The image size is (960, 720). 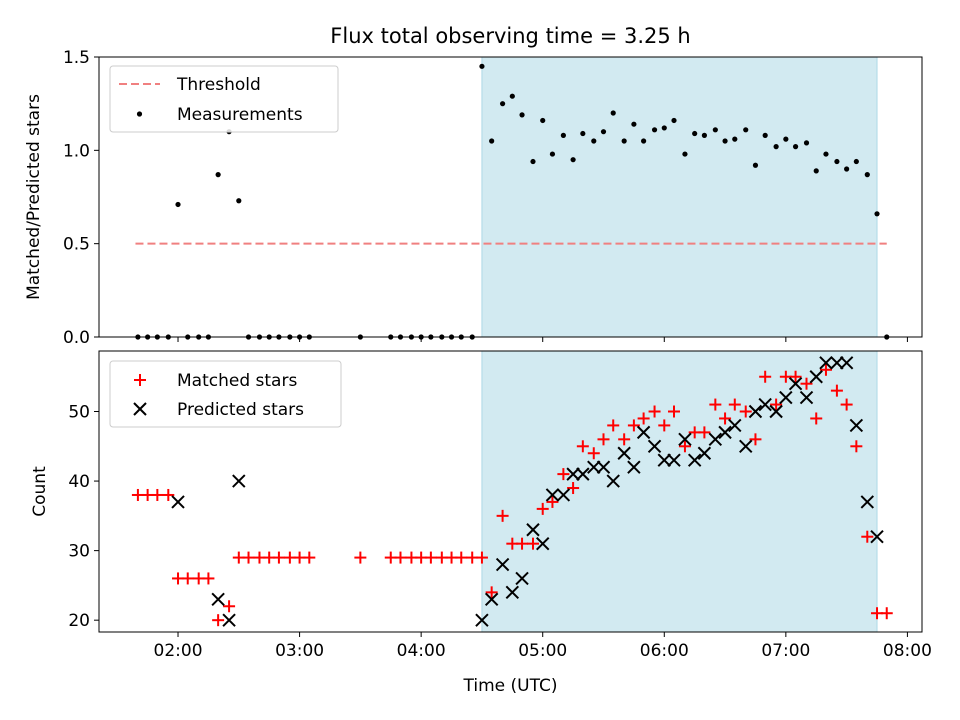 What do you see at coordinates (76, 338) in the screenshot?
I see `top-y-tick-label: 0.0` at bounding box center [76, 338].